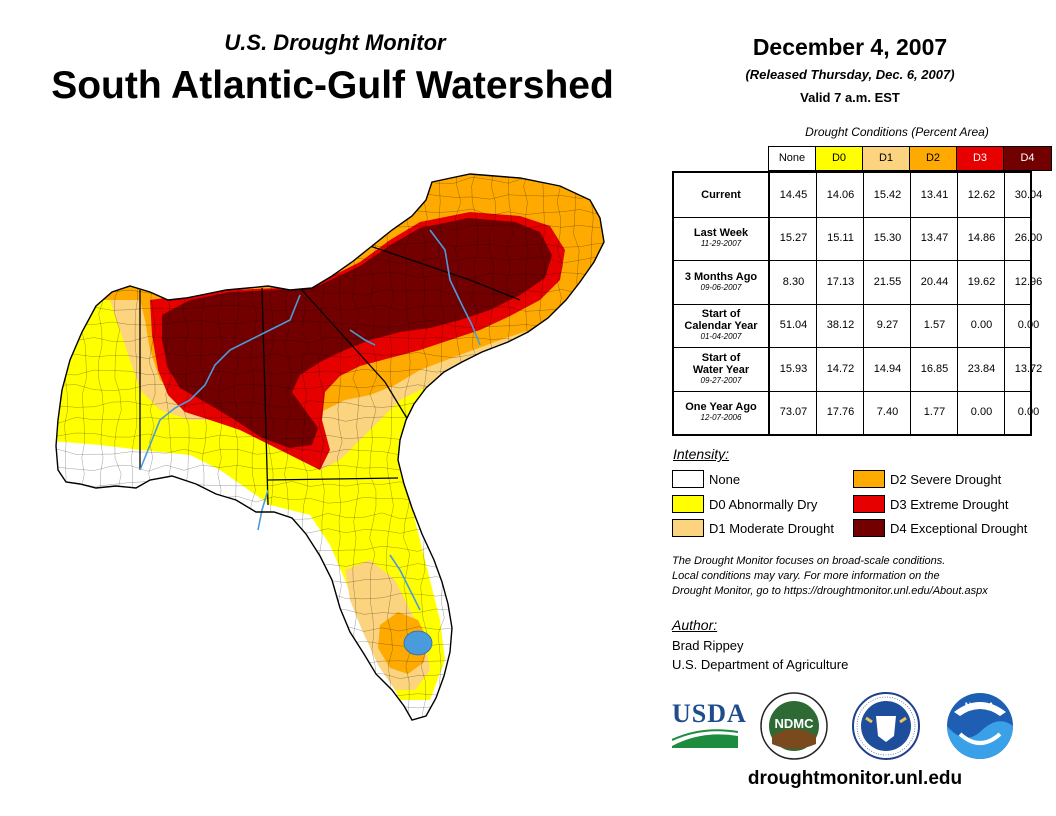 This screenshot has width=1056, height=816. I want to click on row-label-main: Last Week, so click(721, 233).